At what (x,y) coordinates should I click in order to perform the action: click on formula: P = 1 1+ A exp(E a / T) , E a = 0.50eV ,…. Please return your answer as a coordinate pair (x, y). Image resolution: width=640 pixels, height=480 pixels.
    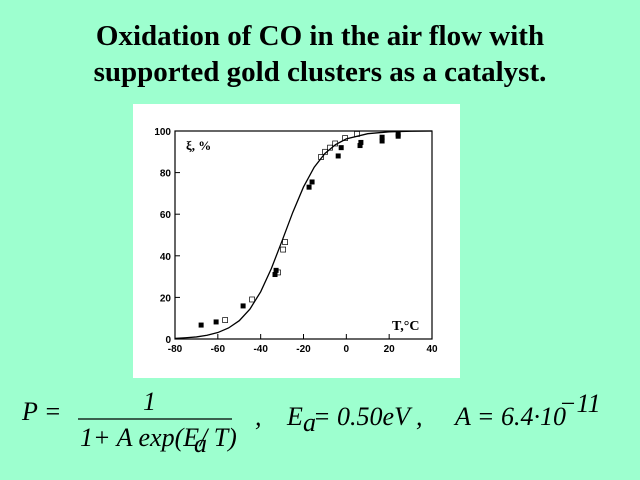
    Looking at the image, I should click on (311, 422).